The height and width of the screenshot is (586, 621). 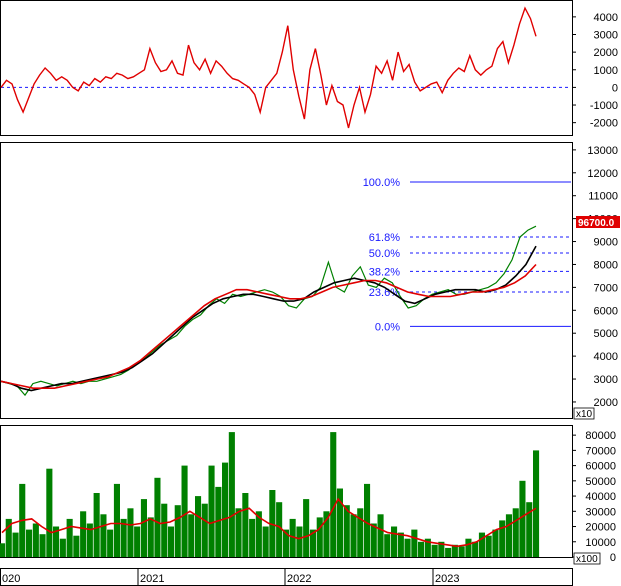 I want to click on price-tick-label: 13000, so click(x=602, y=151).